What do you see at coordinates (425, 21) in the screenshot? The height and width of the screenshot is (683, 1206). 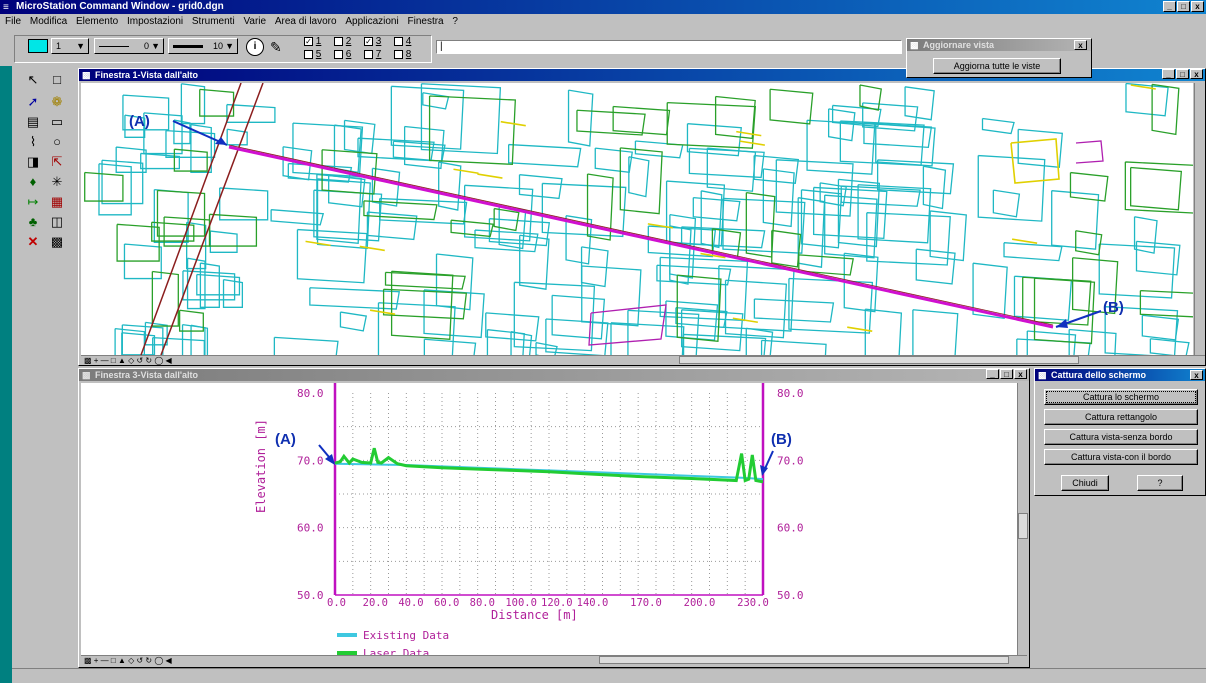 I see `menu-finestra: Finestra` at bounding box center [425, 21].